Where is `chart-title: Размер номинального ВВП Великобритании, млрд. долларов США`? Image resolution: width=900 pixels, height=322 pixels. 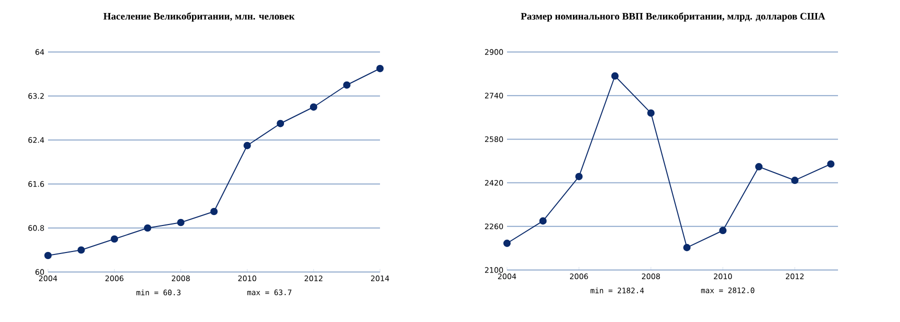
chart-title: Размер номинального ВВП Великобритании, млрд. долларов США is located at coordinates (673, 17).